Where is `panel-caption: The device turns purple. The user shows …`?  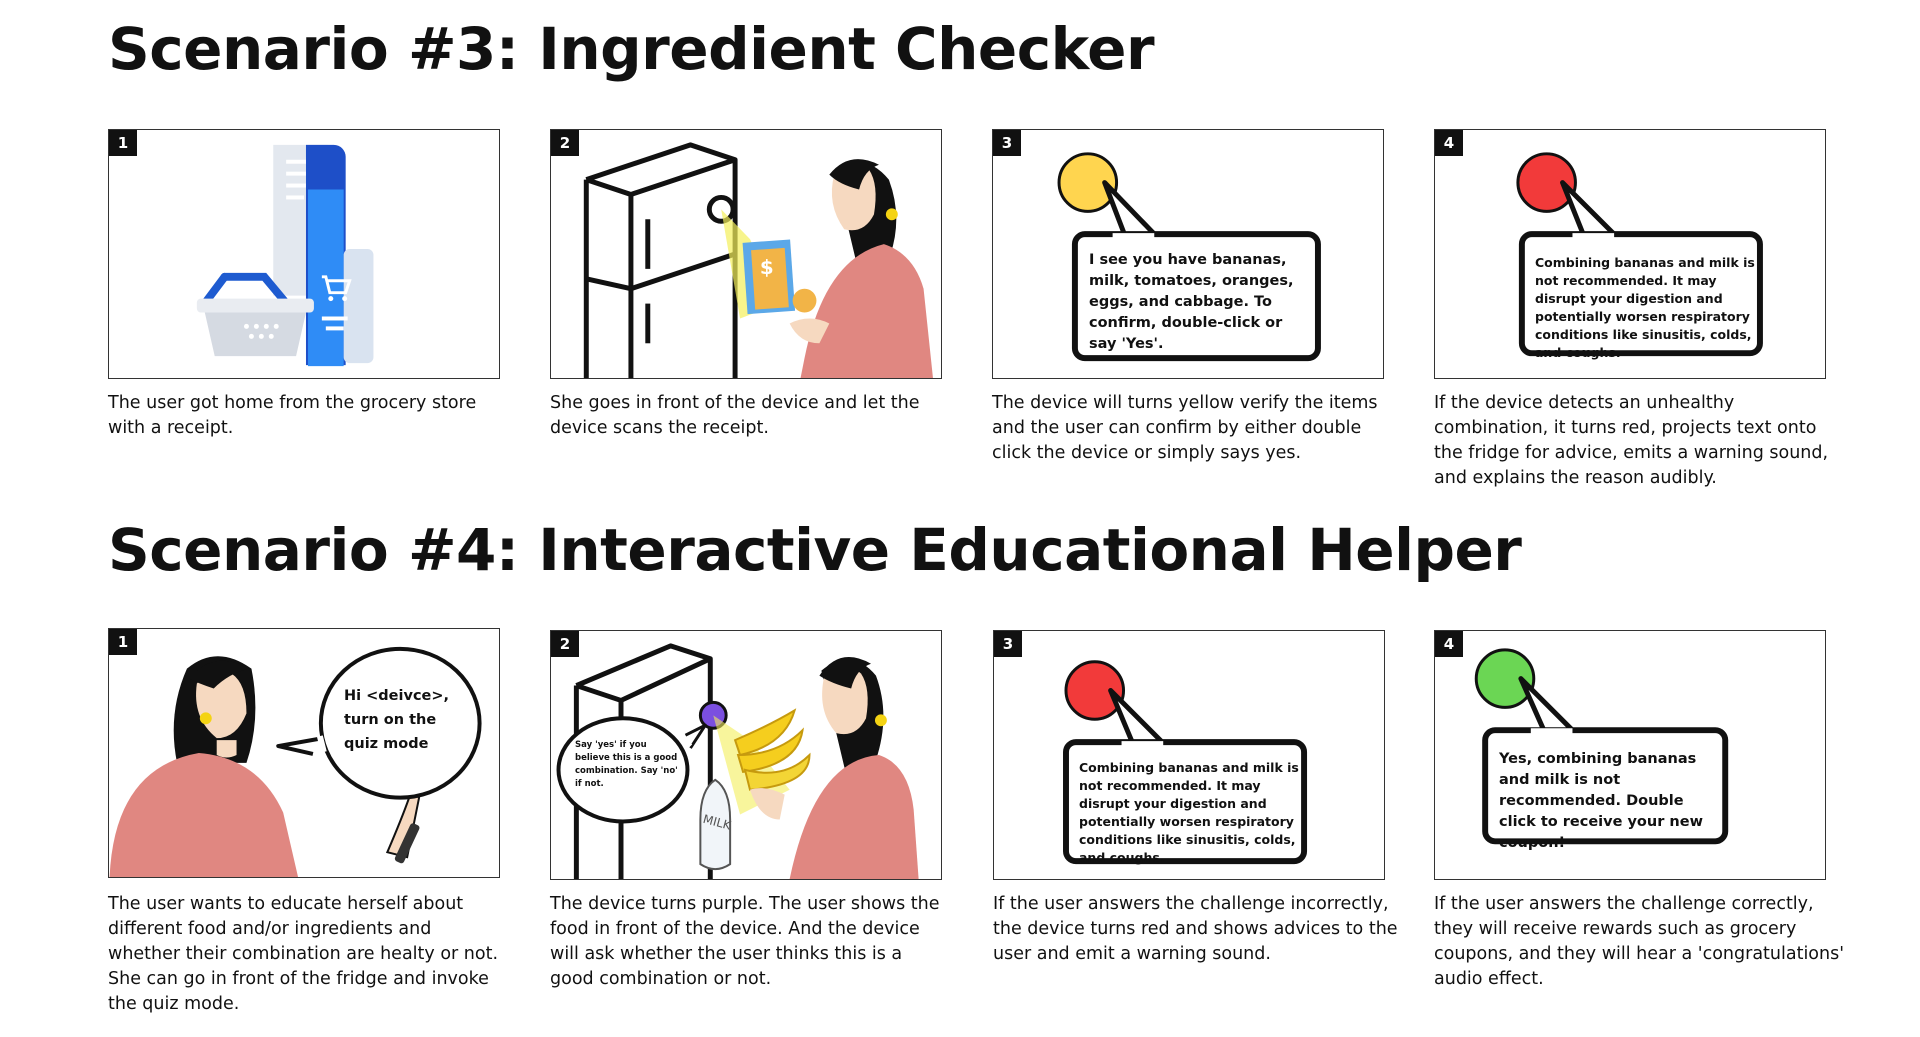
panel-caption: The device turns purple. The user shows … is located at coordinates (745, 941).